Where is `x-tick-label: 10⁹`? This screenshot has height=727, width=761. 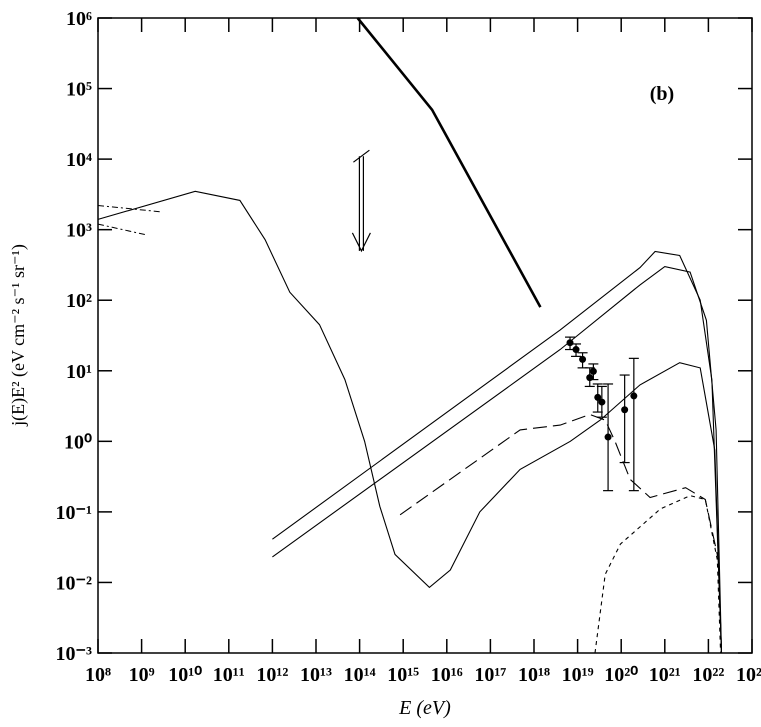 x-tick-label: 10⁹ is located at coordinates (142, 675).